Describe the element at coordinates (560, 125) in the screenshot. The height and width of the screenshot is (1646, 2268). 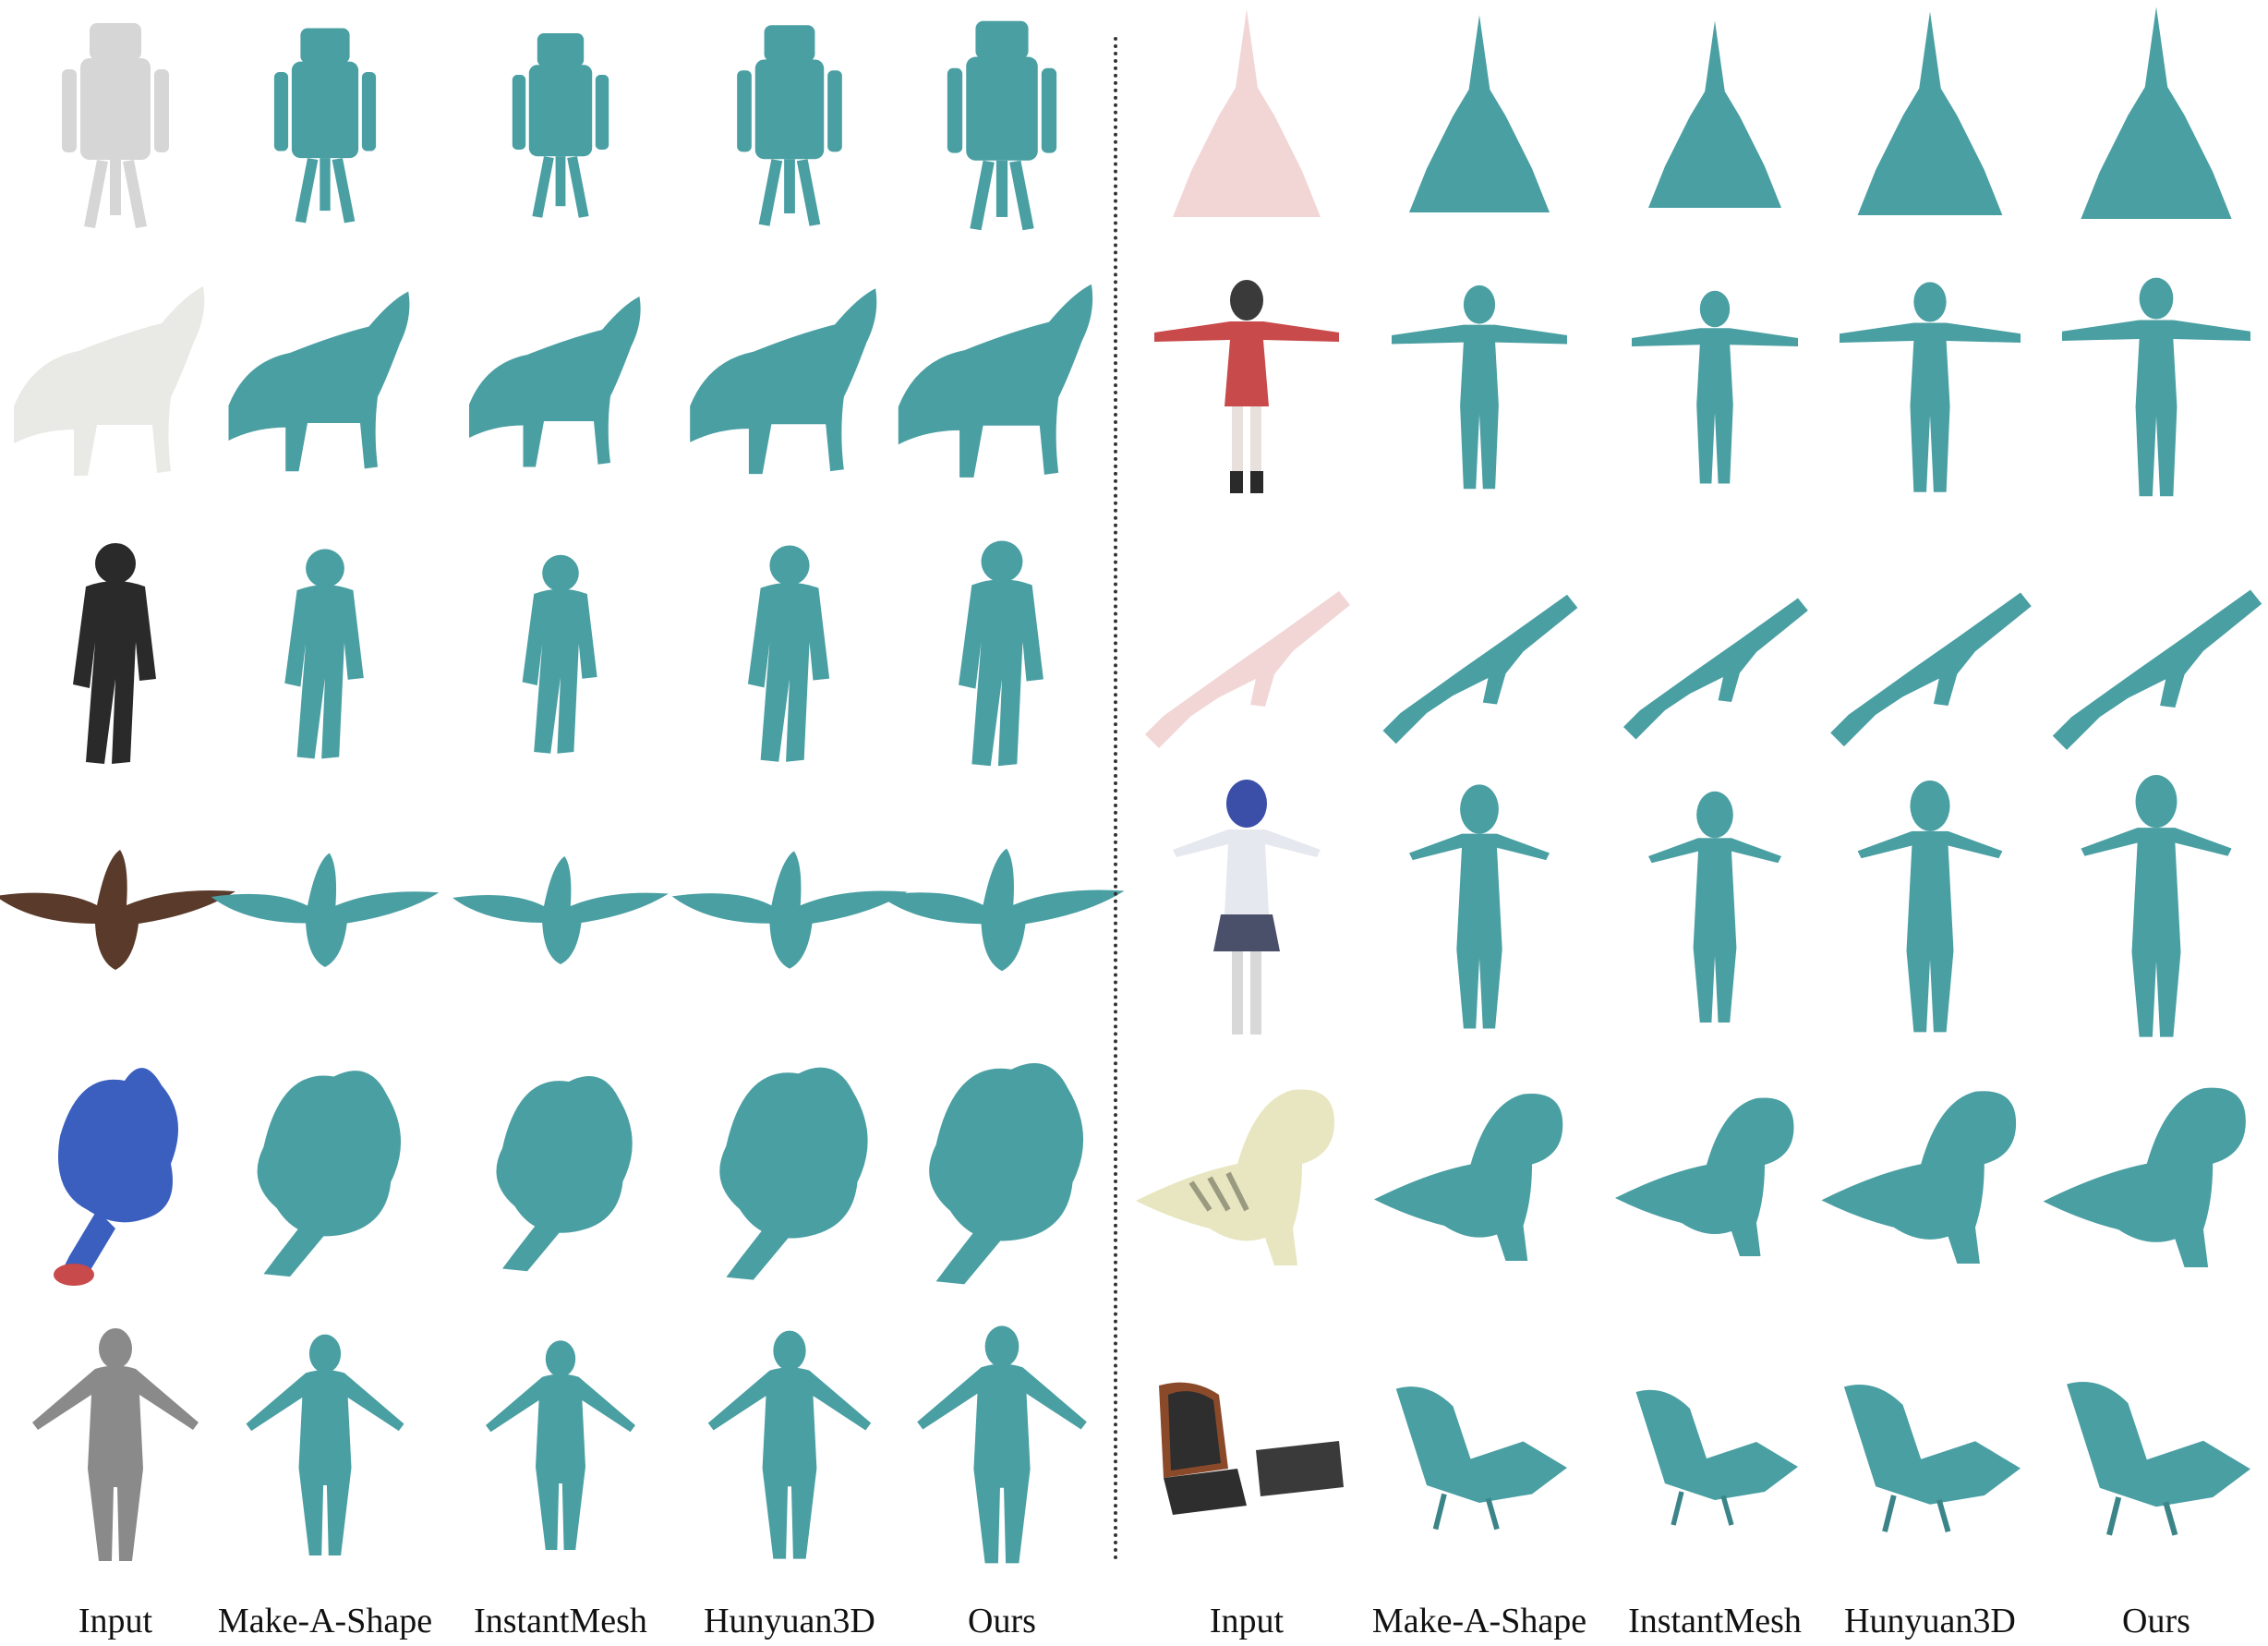
I see `left-robot-instantmesh-thumbnail` at that location.